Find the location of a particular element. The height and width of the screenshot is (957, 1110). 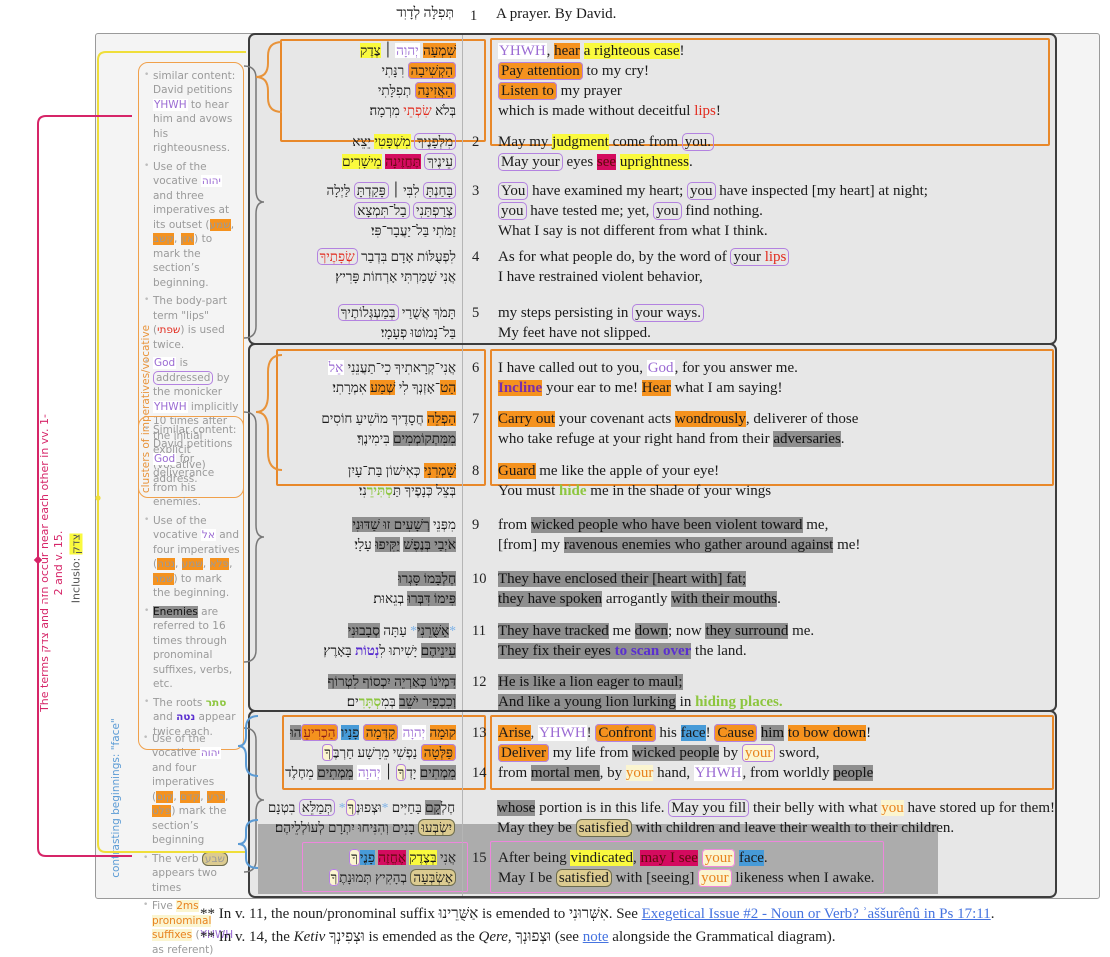

text-segment: addressed is located at coordinates (183, 377).